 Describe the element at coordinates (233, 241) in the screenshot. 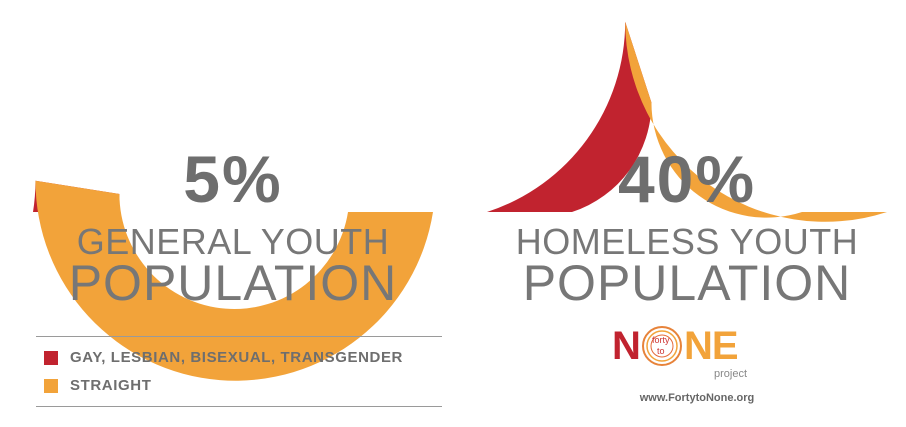

I see `general-youth-label-line1: GENERAL YOUTH` at that location.